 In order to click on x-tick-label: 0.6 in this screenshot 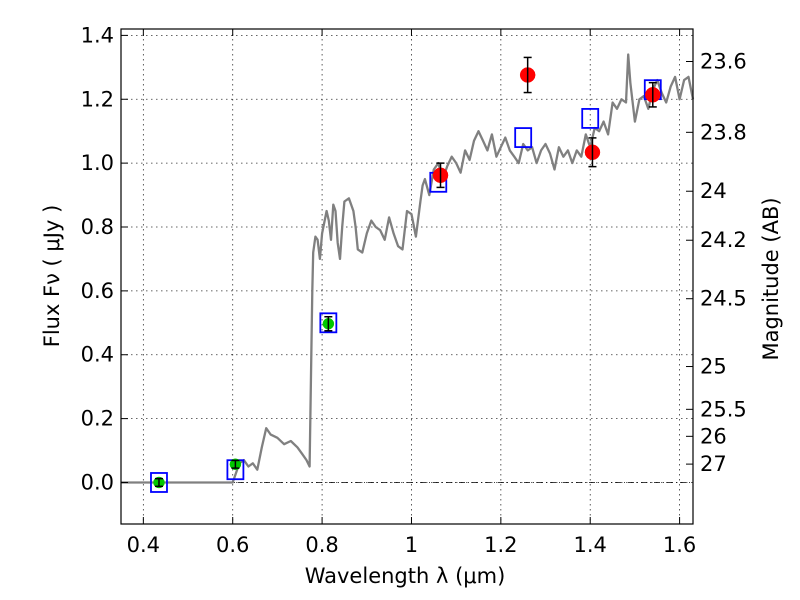, I will do `click(232, 545)`.